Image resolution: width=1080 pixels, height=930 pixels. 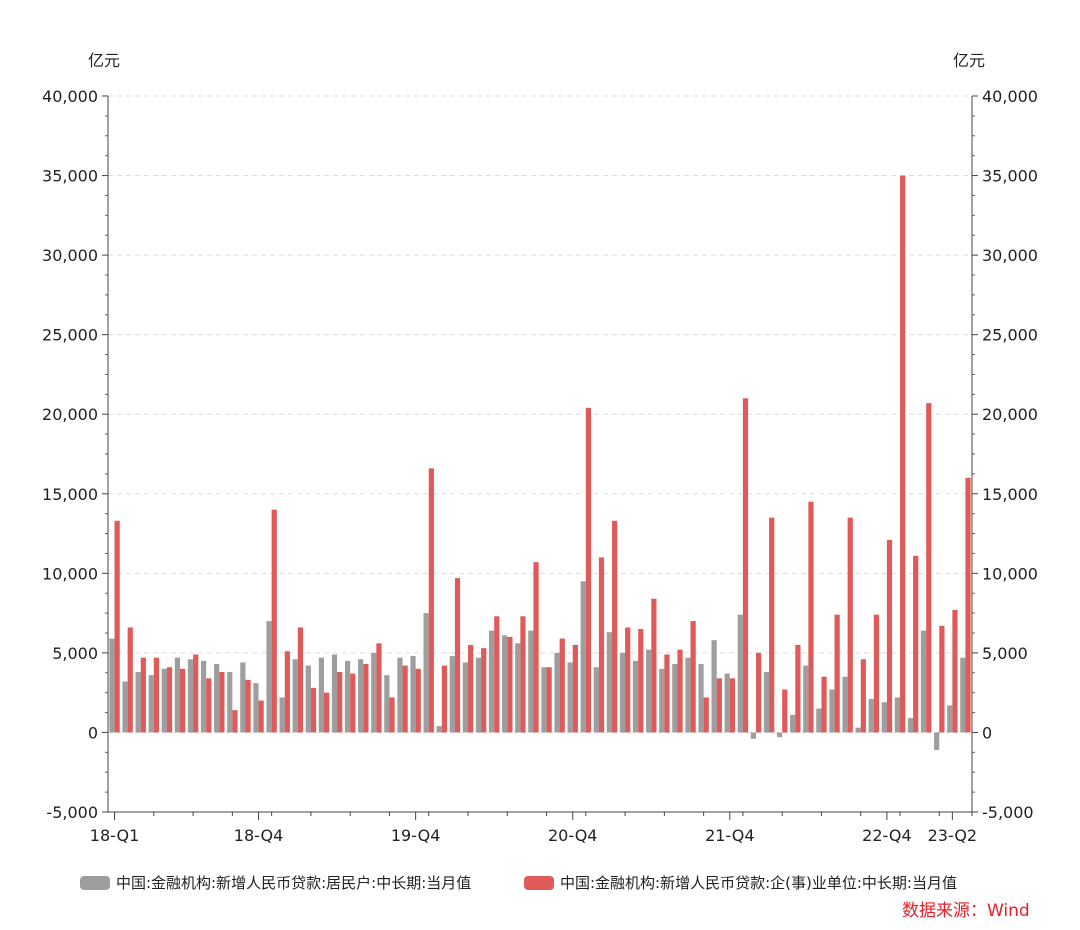 What do you see at coordinates (969, 60) in the screenshot?
I see `right-axis-unit: 亿元` at bounding box center [969, 60].